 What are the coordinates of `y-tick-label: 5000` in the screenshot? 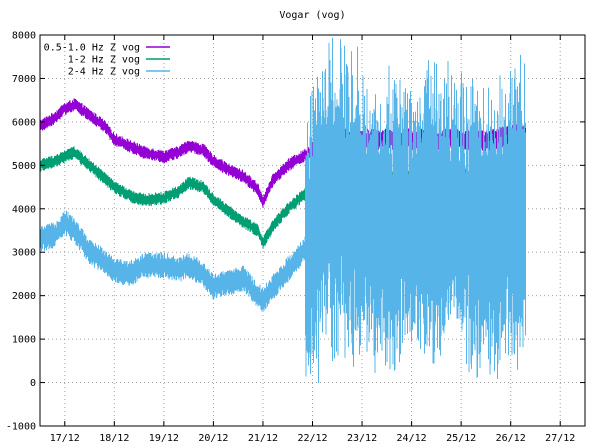 It's located at (24, 166).